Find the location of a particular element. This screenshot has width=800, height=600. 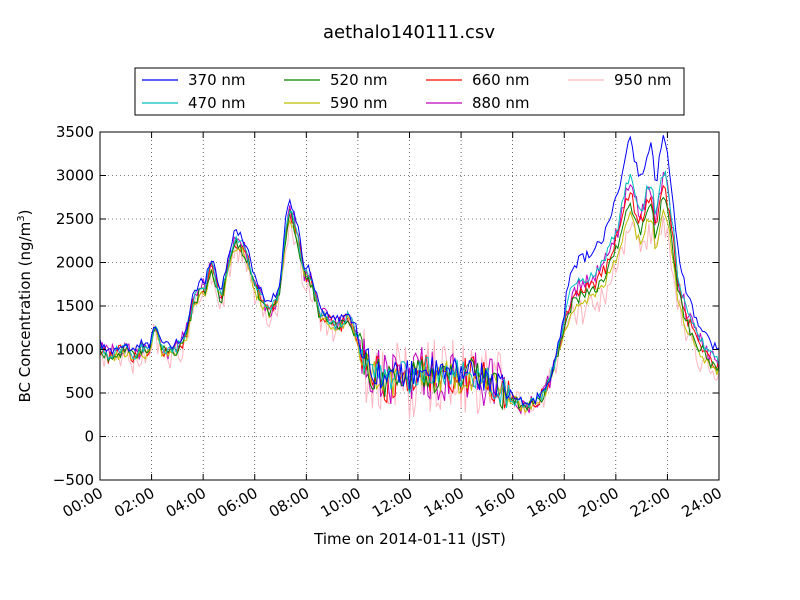

x-axis-label: Time on 2014-01-11 (JST) is located at coordinates (409, 539).